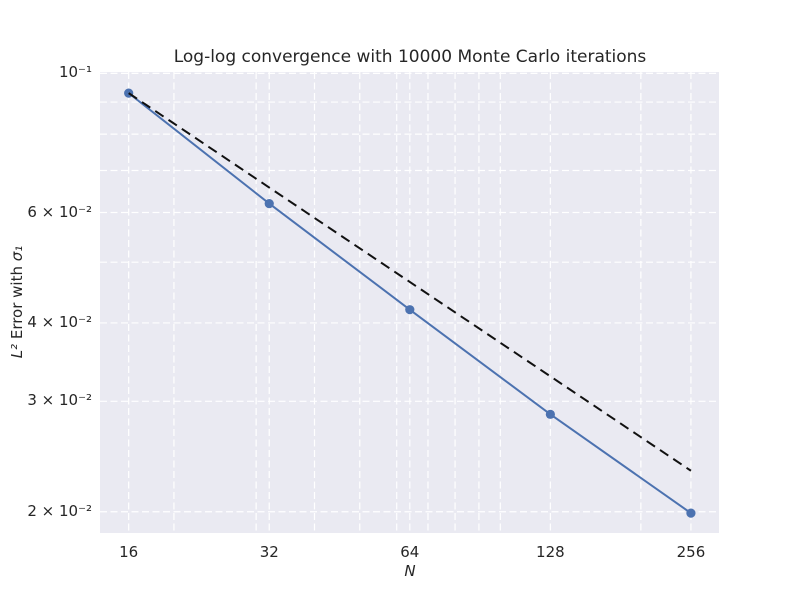 The width and height of the screenshot is (800, 600). What do you see at coordinates (269, 552) in the screenshot?
I see `x-tick-label: 32` at bounding box center [269, 552].